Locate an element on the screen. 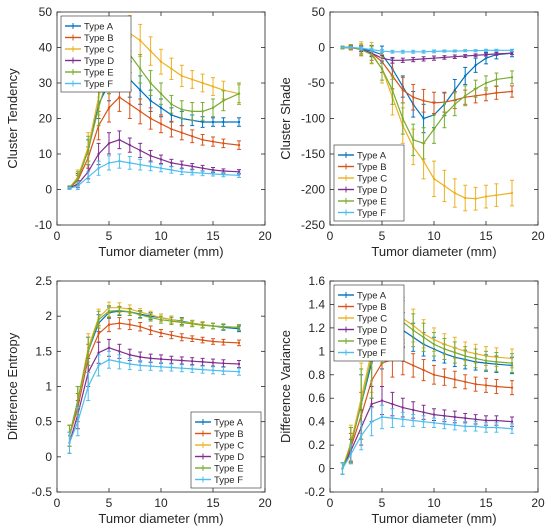 This screenshot has width=550, height=529. y-tick-label: 0.8 is located at coordinates (316, 375).